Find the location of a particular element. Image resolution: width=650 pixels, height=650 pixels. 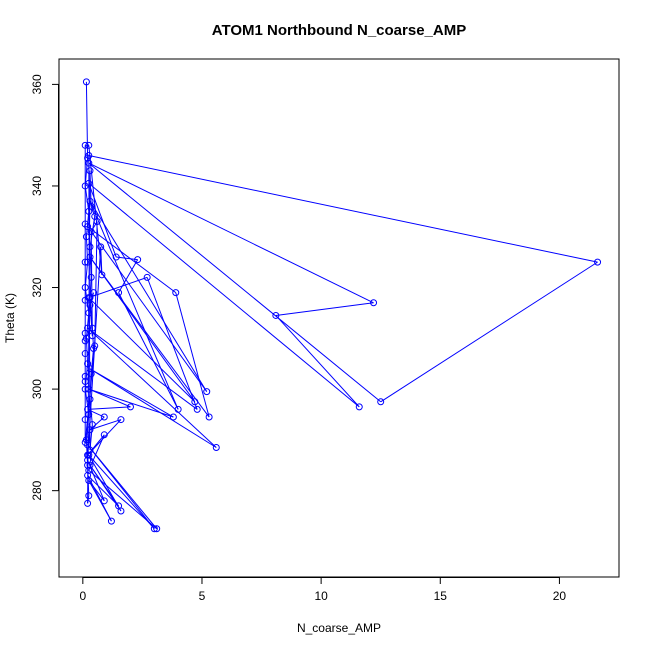

y-tick-label: 280 is located at coordinates (37, 490).